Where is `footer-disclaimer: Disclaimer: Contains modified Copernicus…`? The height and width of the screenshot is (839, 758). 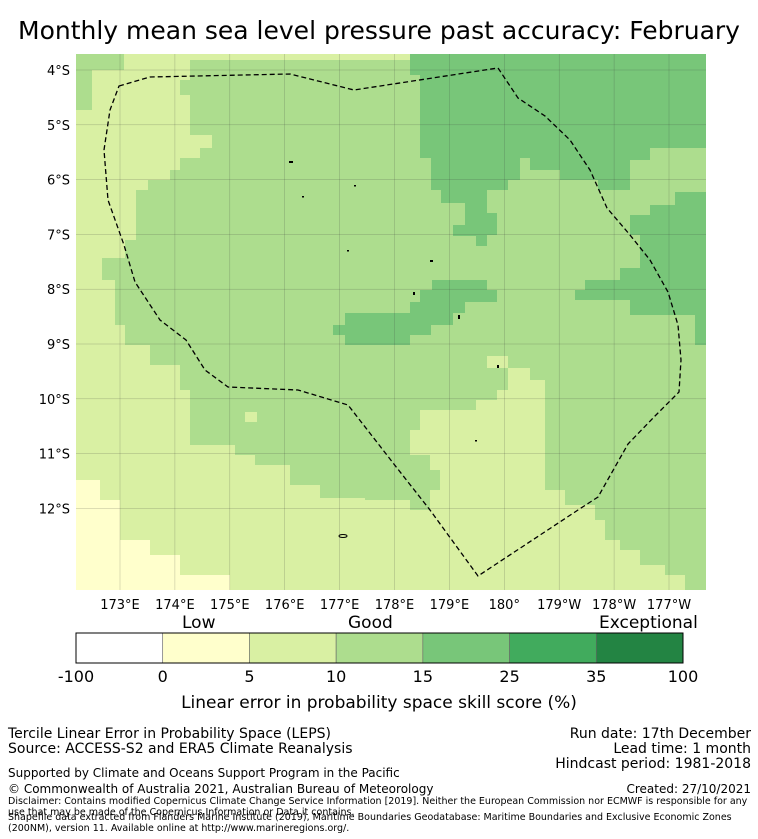
footer-disclaimer: Disclaimer: Contains modified Copernicus… is located at coordinates (378, 807).